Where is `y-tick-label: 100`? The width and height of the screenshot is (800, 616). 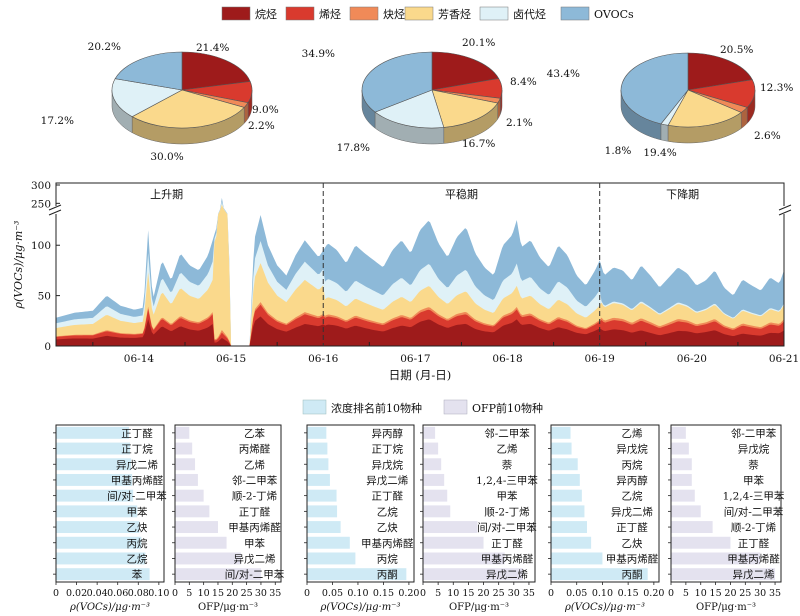
y-tick-label: 100 is located at coordinates (41, 246).